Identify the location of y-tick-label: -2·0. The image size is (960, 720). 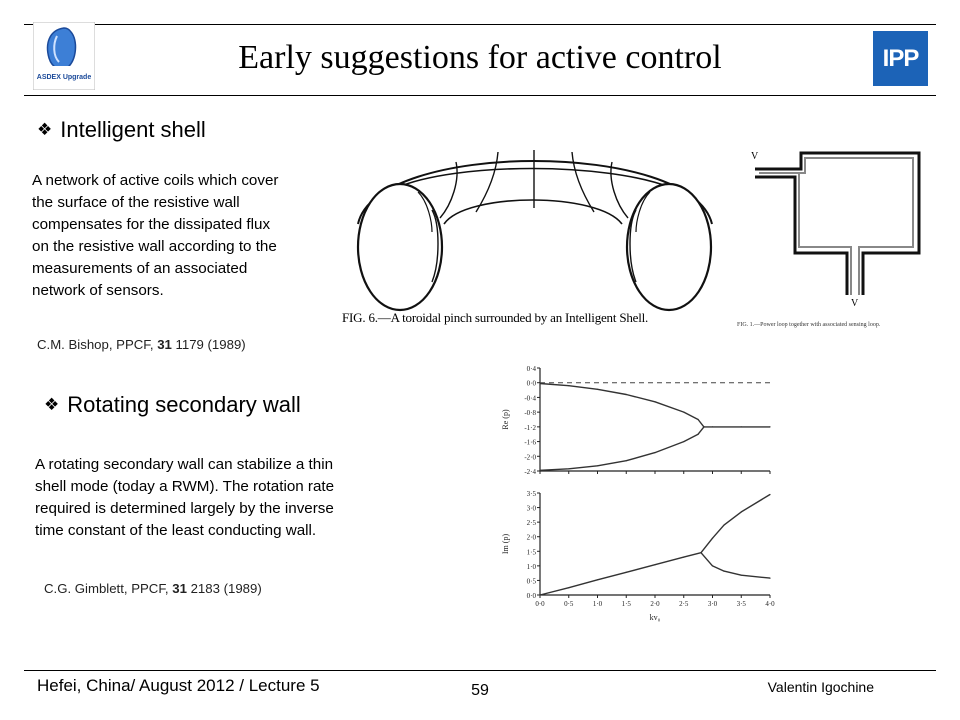
(530, 457).